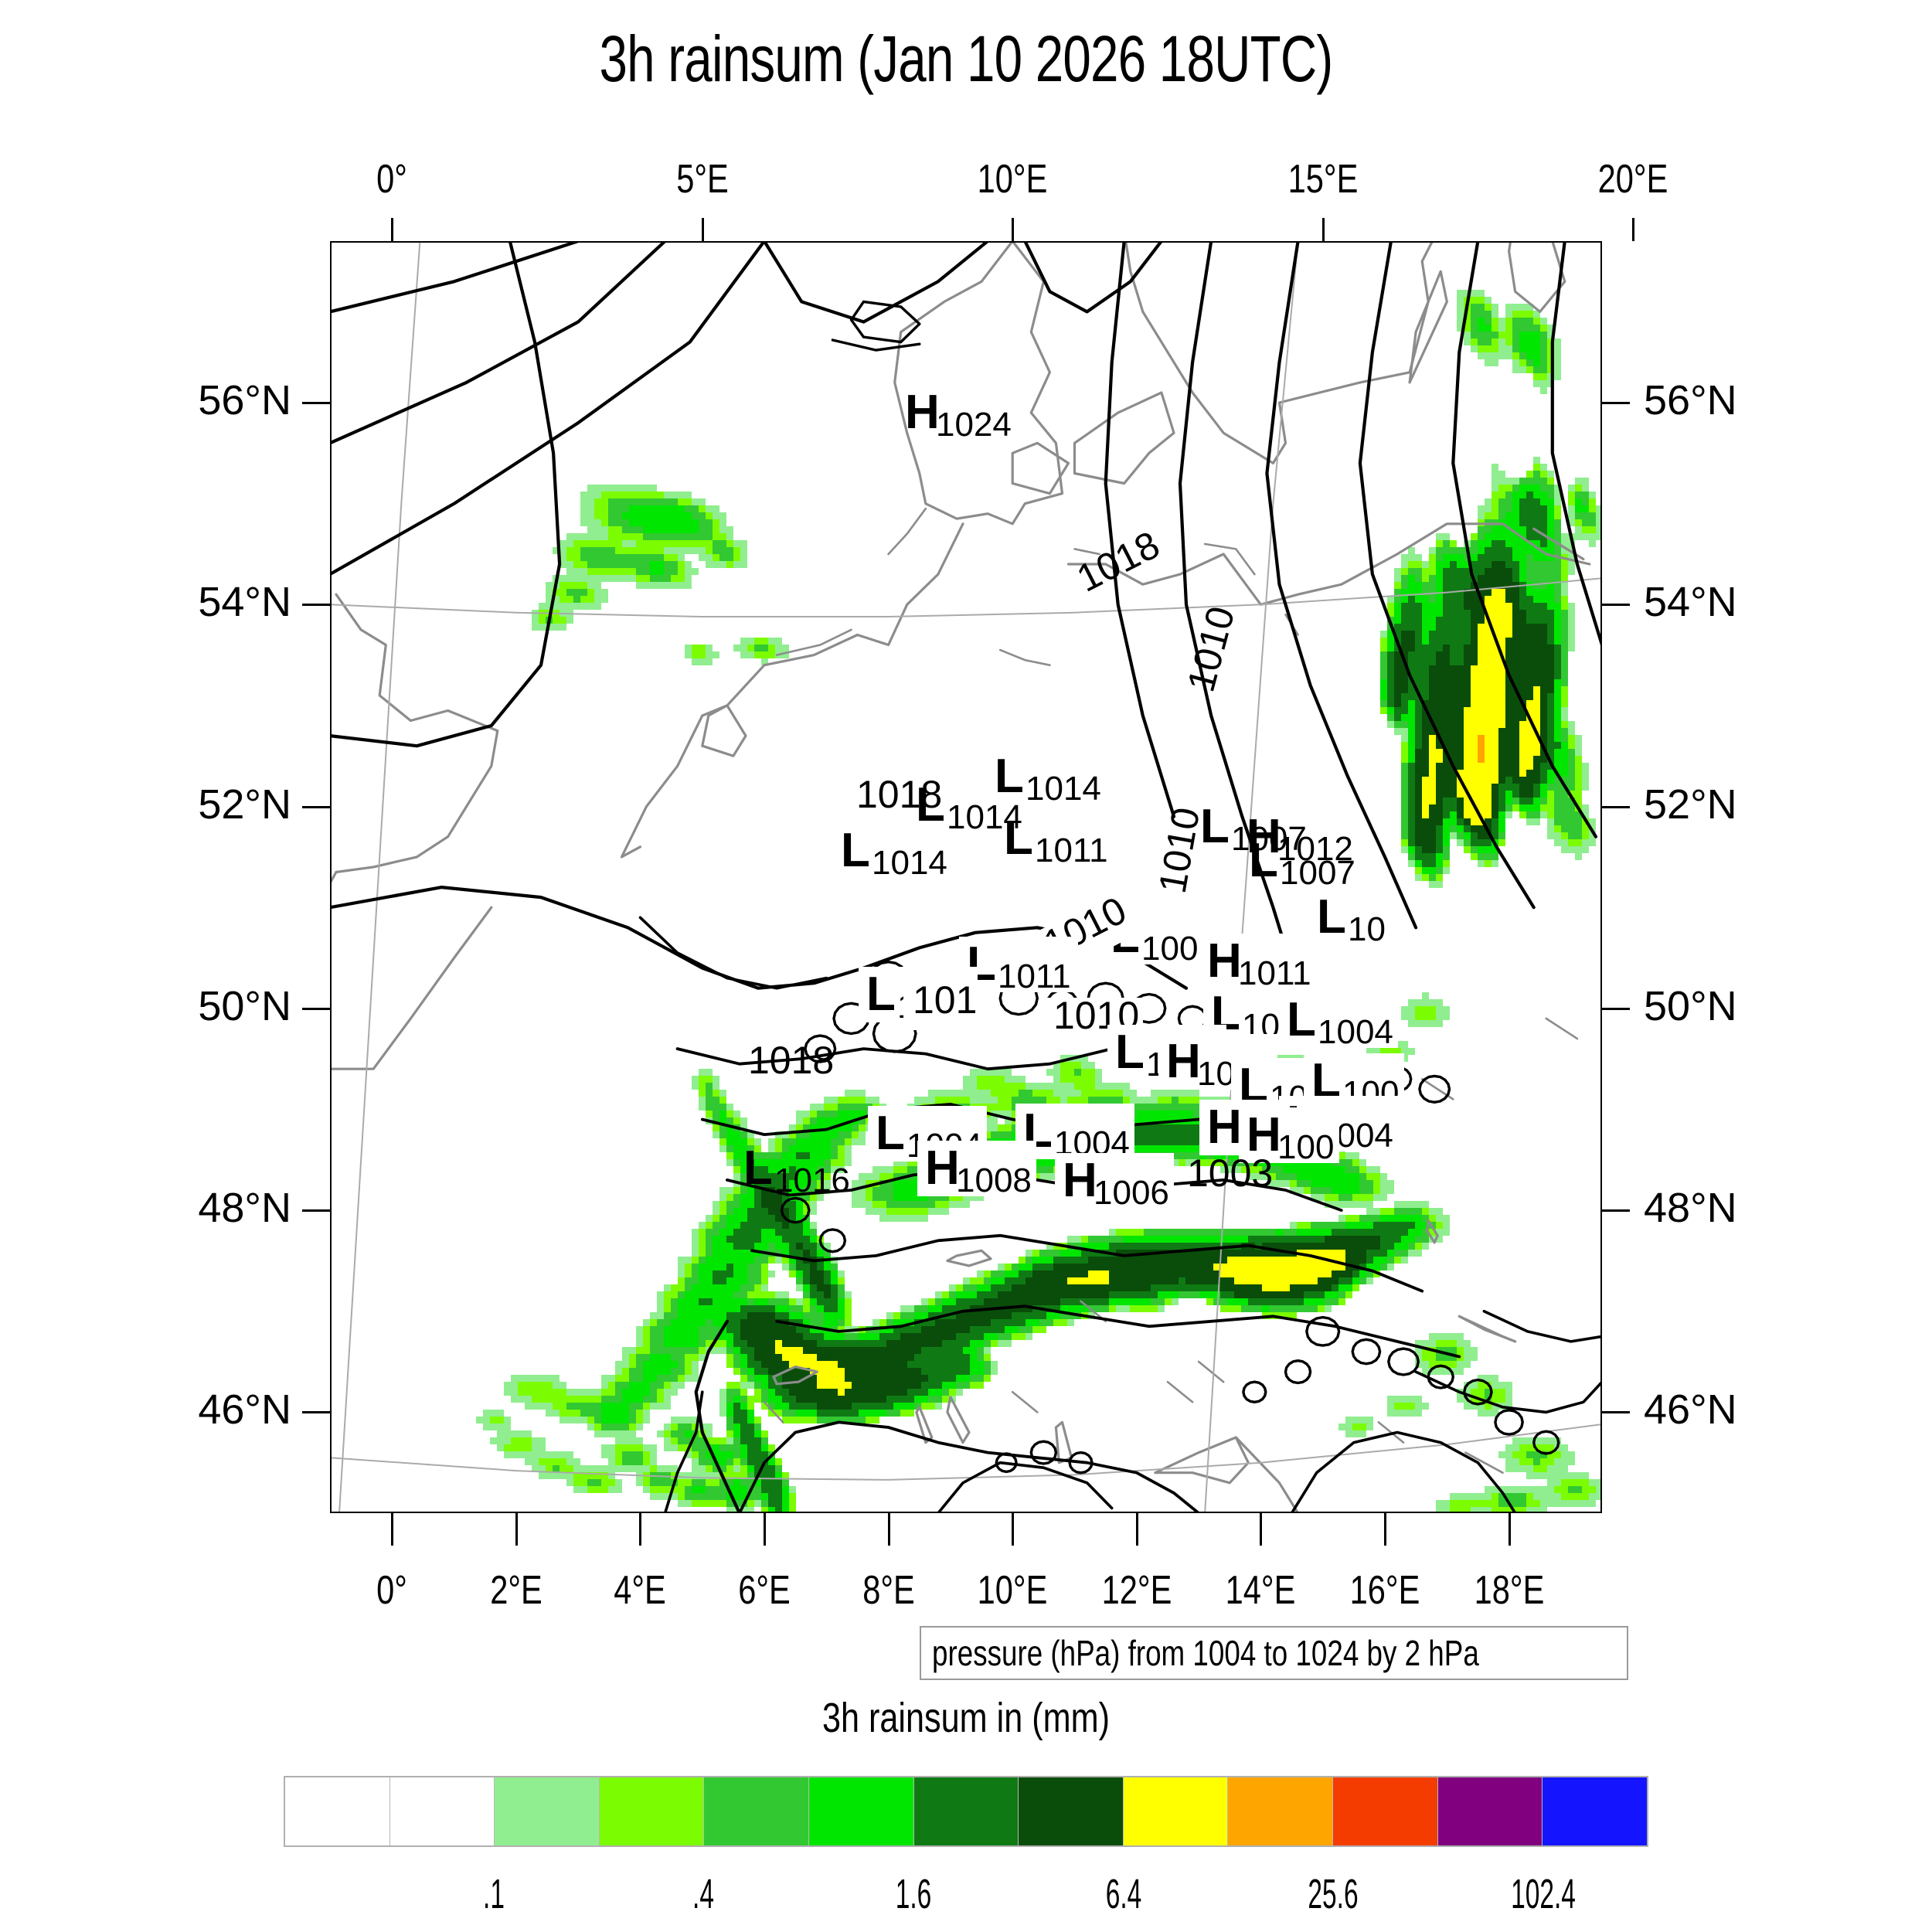 The height and width of the screenshot is (1932, 1932). What do you see at coordinates (1230, 1173) in the screenshot?
I see `svg-text: 1003` at bounding box center [1230, 1173].